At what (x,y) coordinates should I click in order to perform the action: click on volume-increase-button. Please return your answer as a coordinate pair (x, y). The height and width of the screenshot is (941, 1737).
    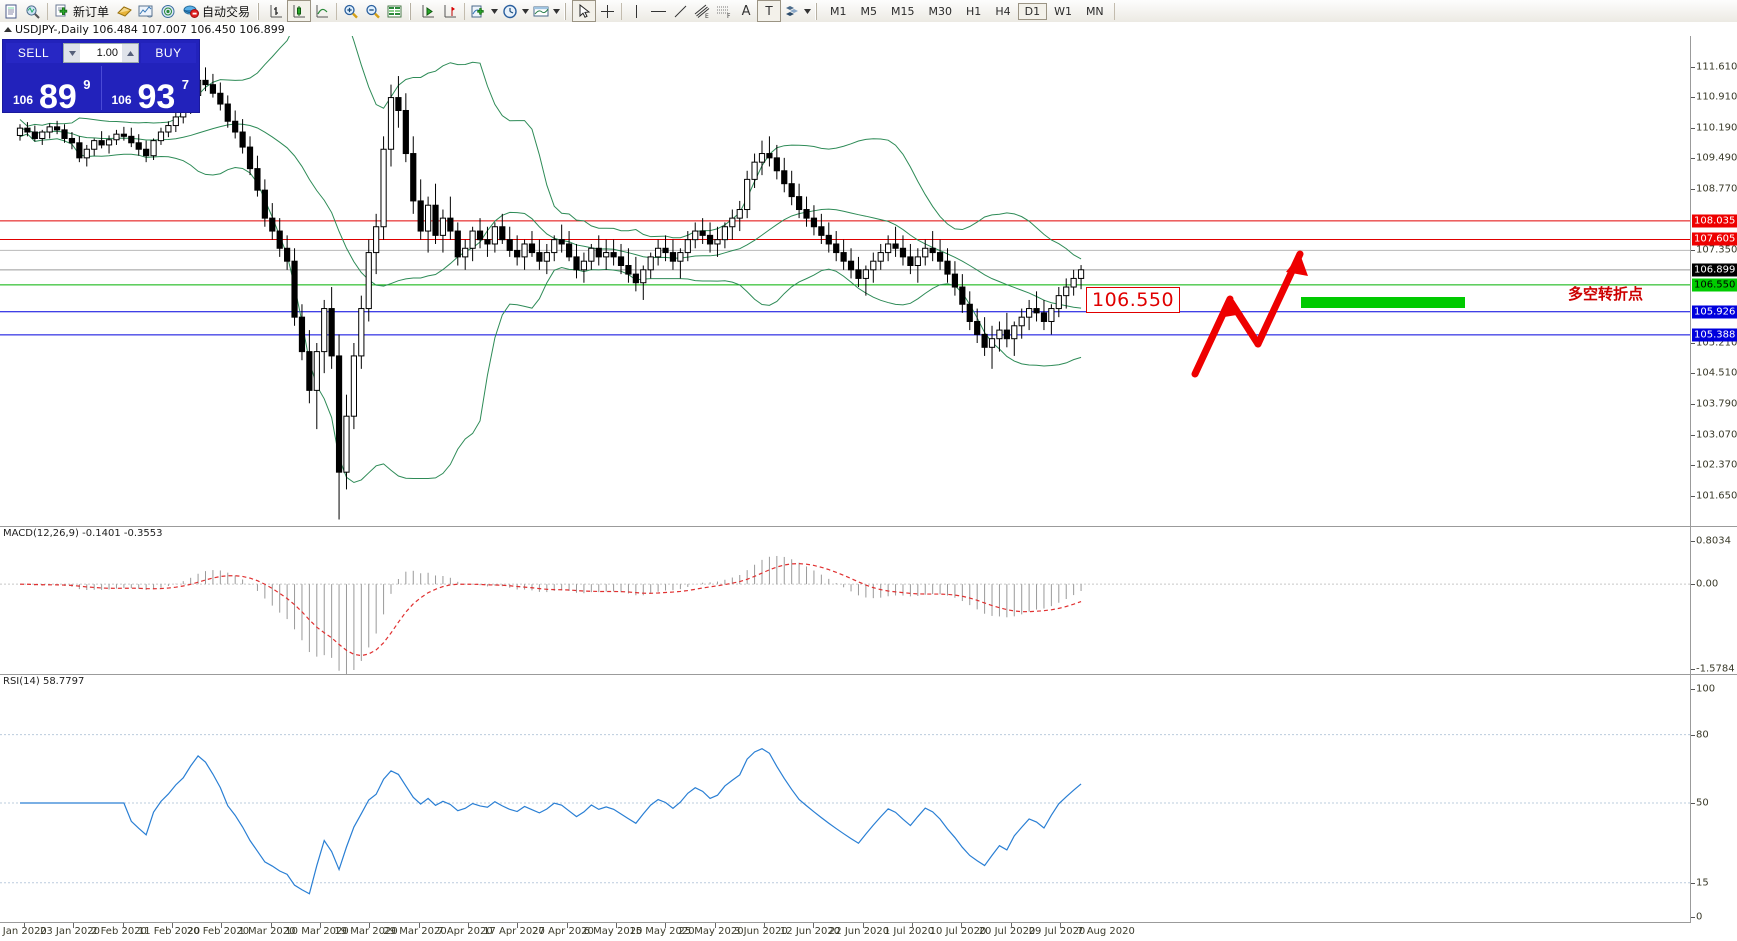
    Looking at the image, I should click on (130, 53).